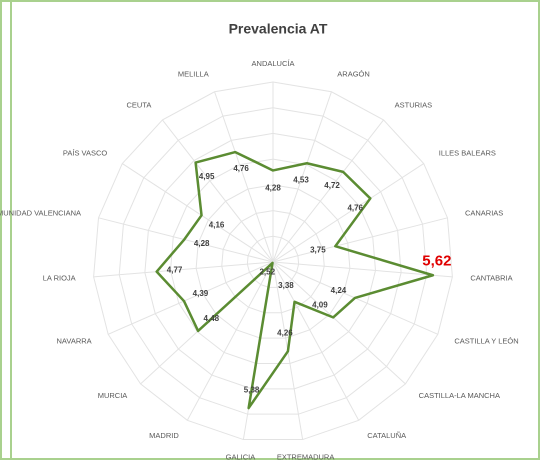 The height and width of the screenshot is (460, 540). I want to click on category-label: PAÍS VASCO, so click(85, 153).